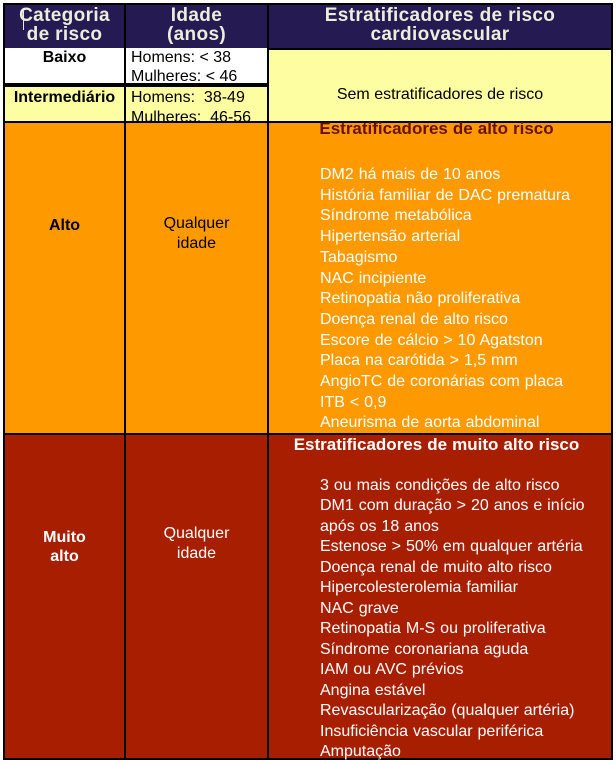 Image resolution: width=616 pixels, height=764 pixels. I want to click on header-risk-category: Categoria de risco, so click(64, 26).